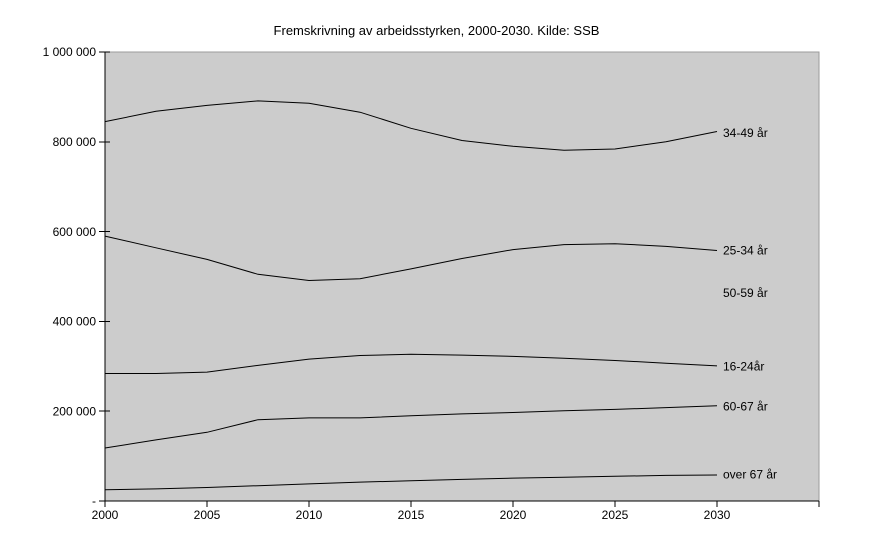 The width and height of the screenshot is (873, 543). Describe the element at coordinates (75, 232) in the screenshot. I see `y-axis-label: 600 000` at that location.